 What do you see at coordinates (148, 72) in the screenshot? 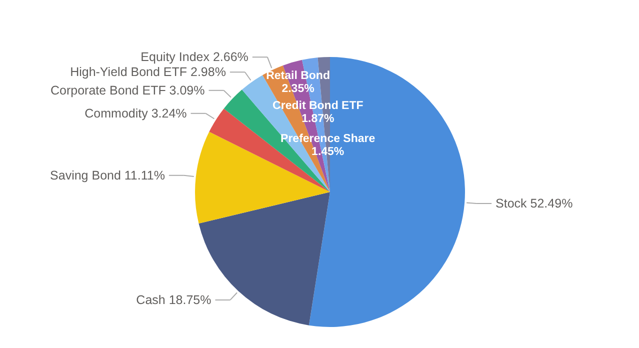
I see `slice-label: High-Yield Bond ETF 2.98%` at bounding box center [148, 72].